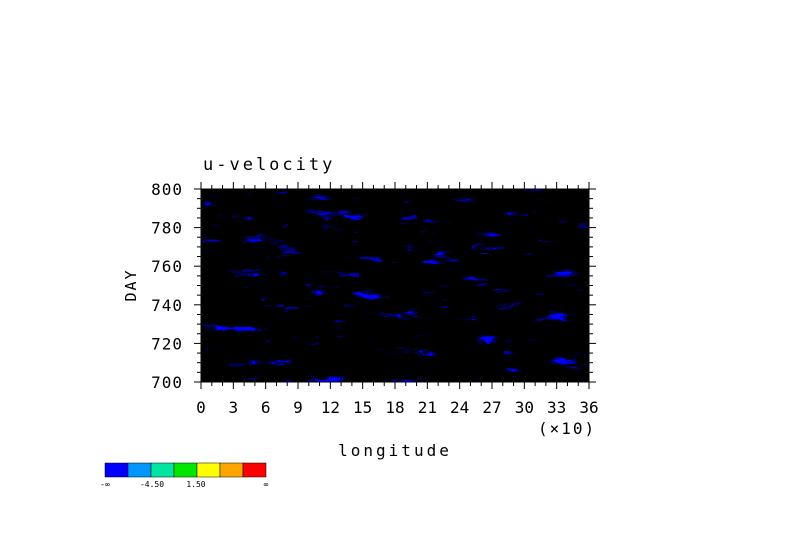  Describe the element at coordinates (330, 407) in the screenshot. I see `x-tick-label: 12` at that location.